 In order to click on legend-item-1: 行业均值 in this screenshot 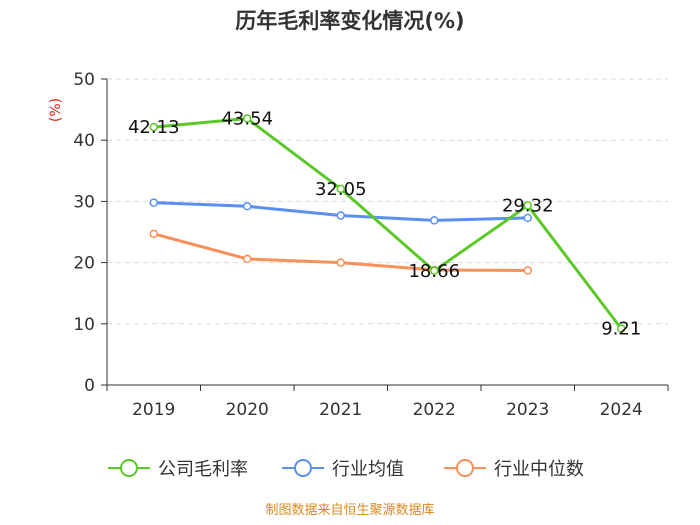, I will do `click(343, 469)`.